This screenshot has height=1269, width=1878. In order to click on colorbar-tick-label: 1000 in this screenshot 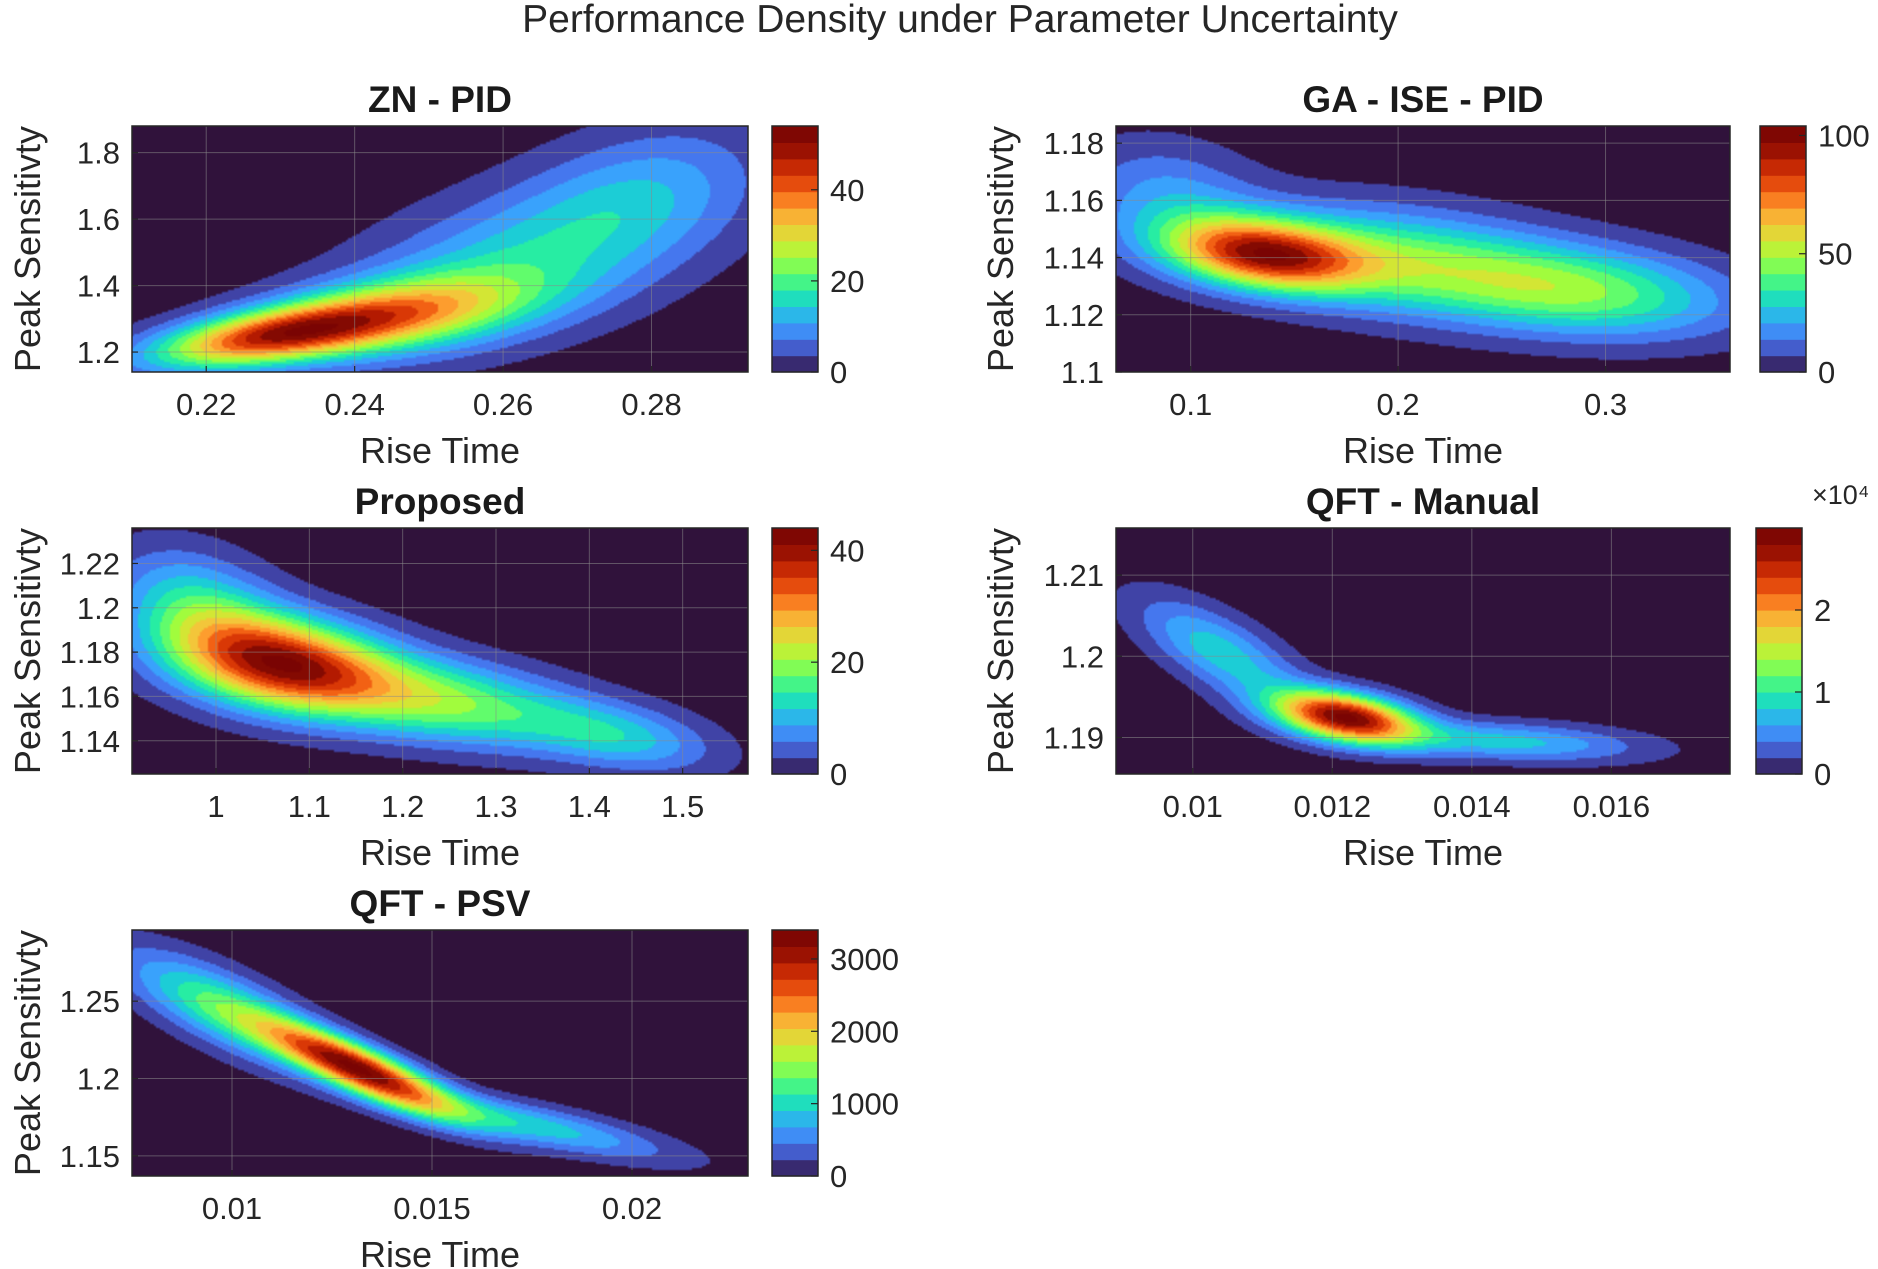, I will do `click(864, 1104)`.